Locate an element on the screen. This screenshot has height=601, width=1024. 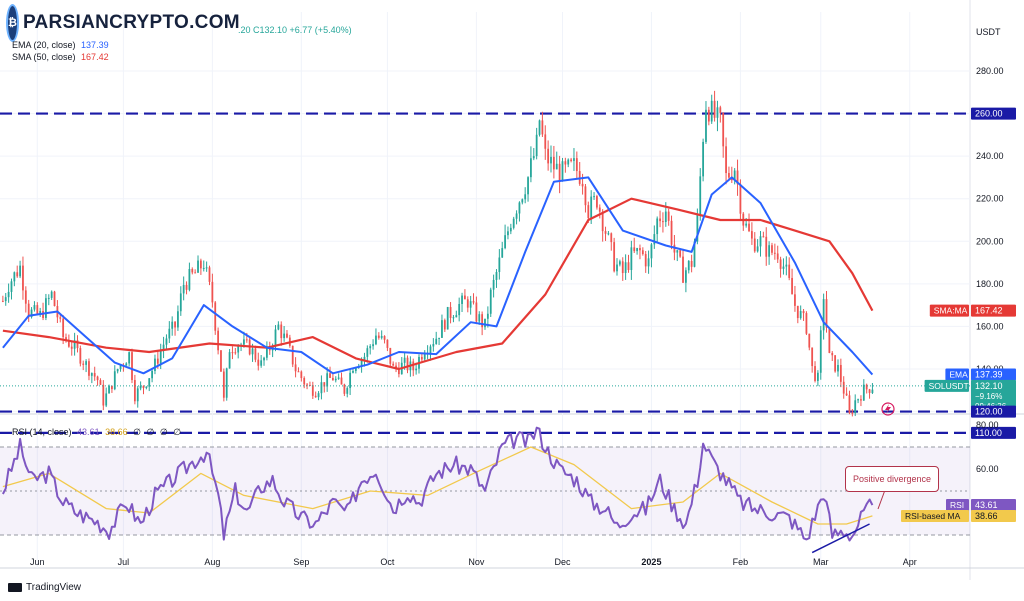
rsi-empty-value: ∅ is located at coordinates (177, 432).